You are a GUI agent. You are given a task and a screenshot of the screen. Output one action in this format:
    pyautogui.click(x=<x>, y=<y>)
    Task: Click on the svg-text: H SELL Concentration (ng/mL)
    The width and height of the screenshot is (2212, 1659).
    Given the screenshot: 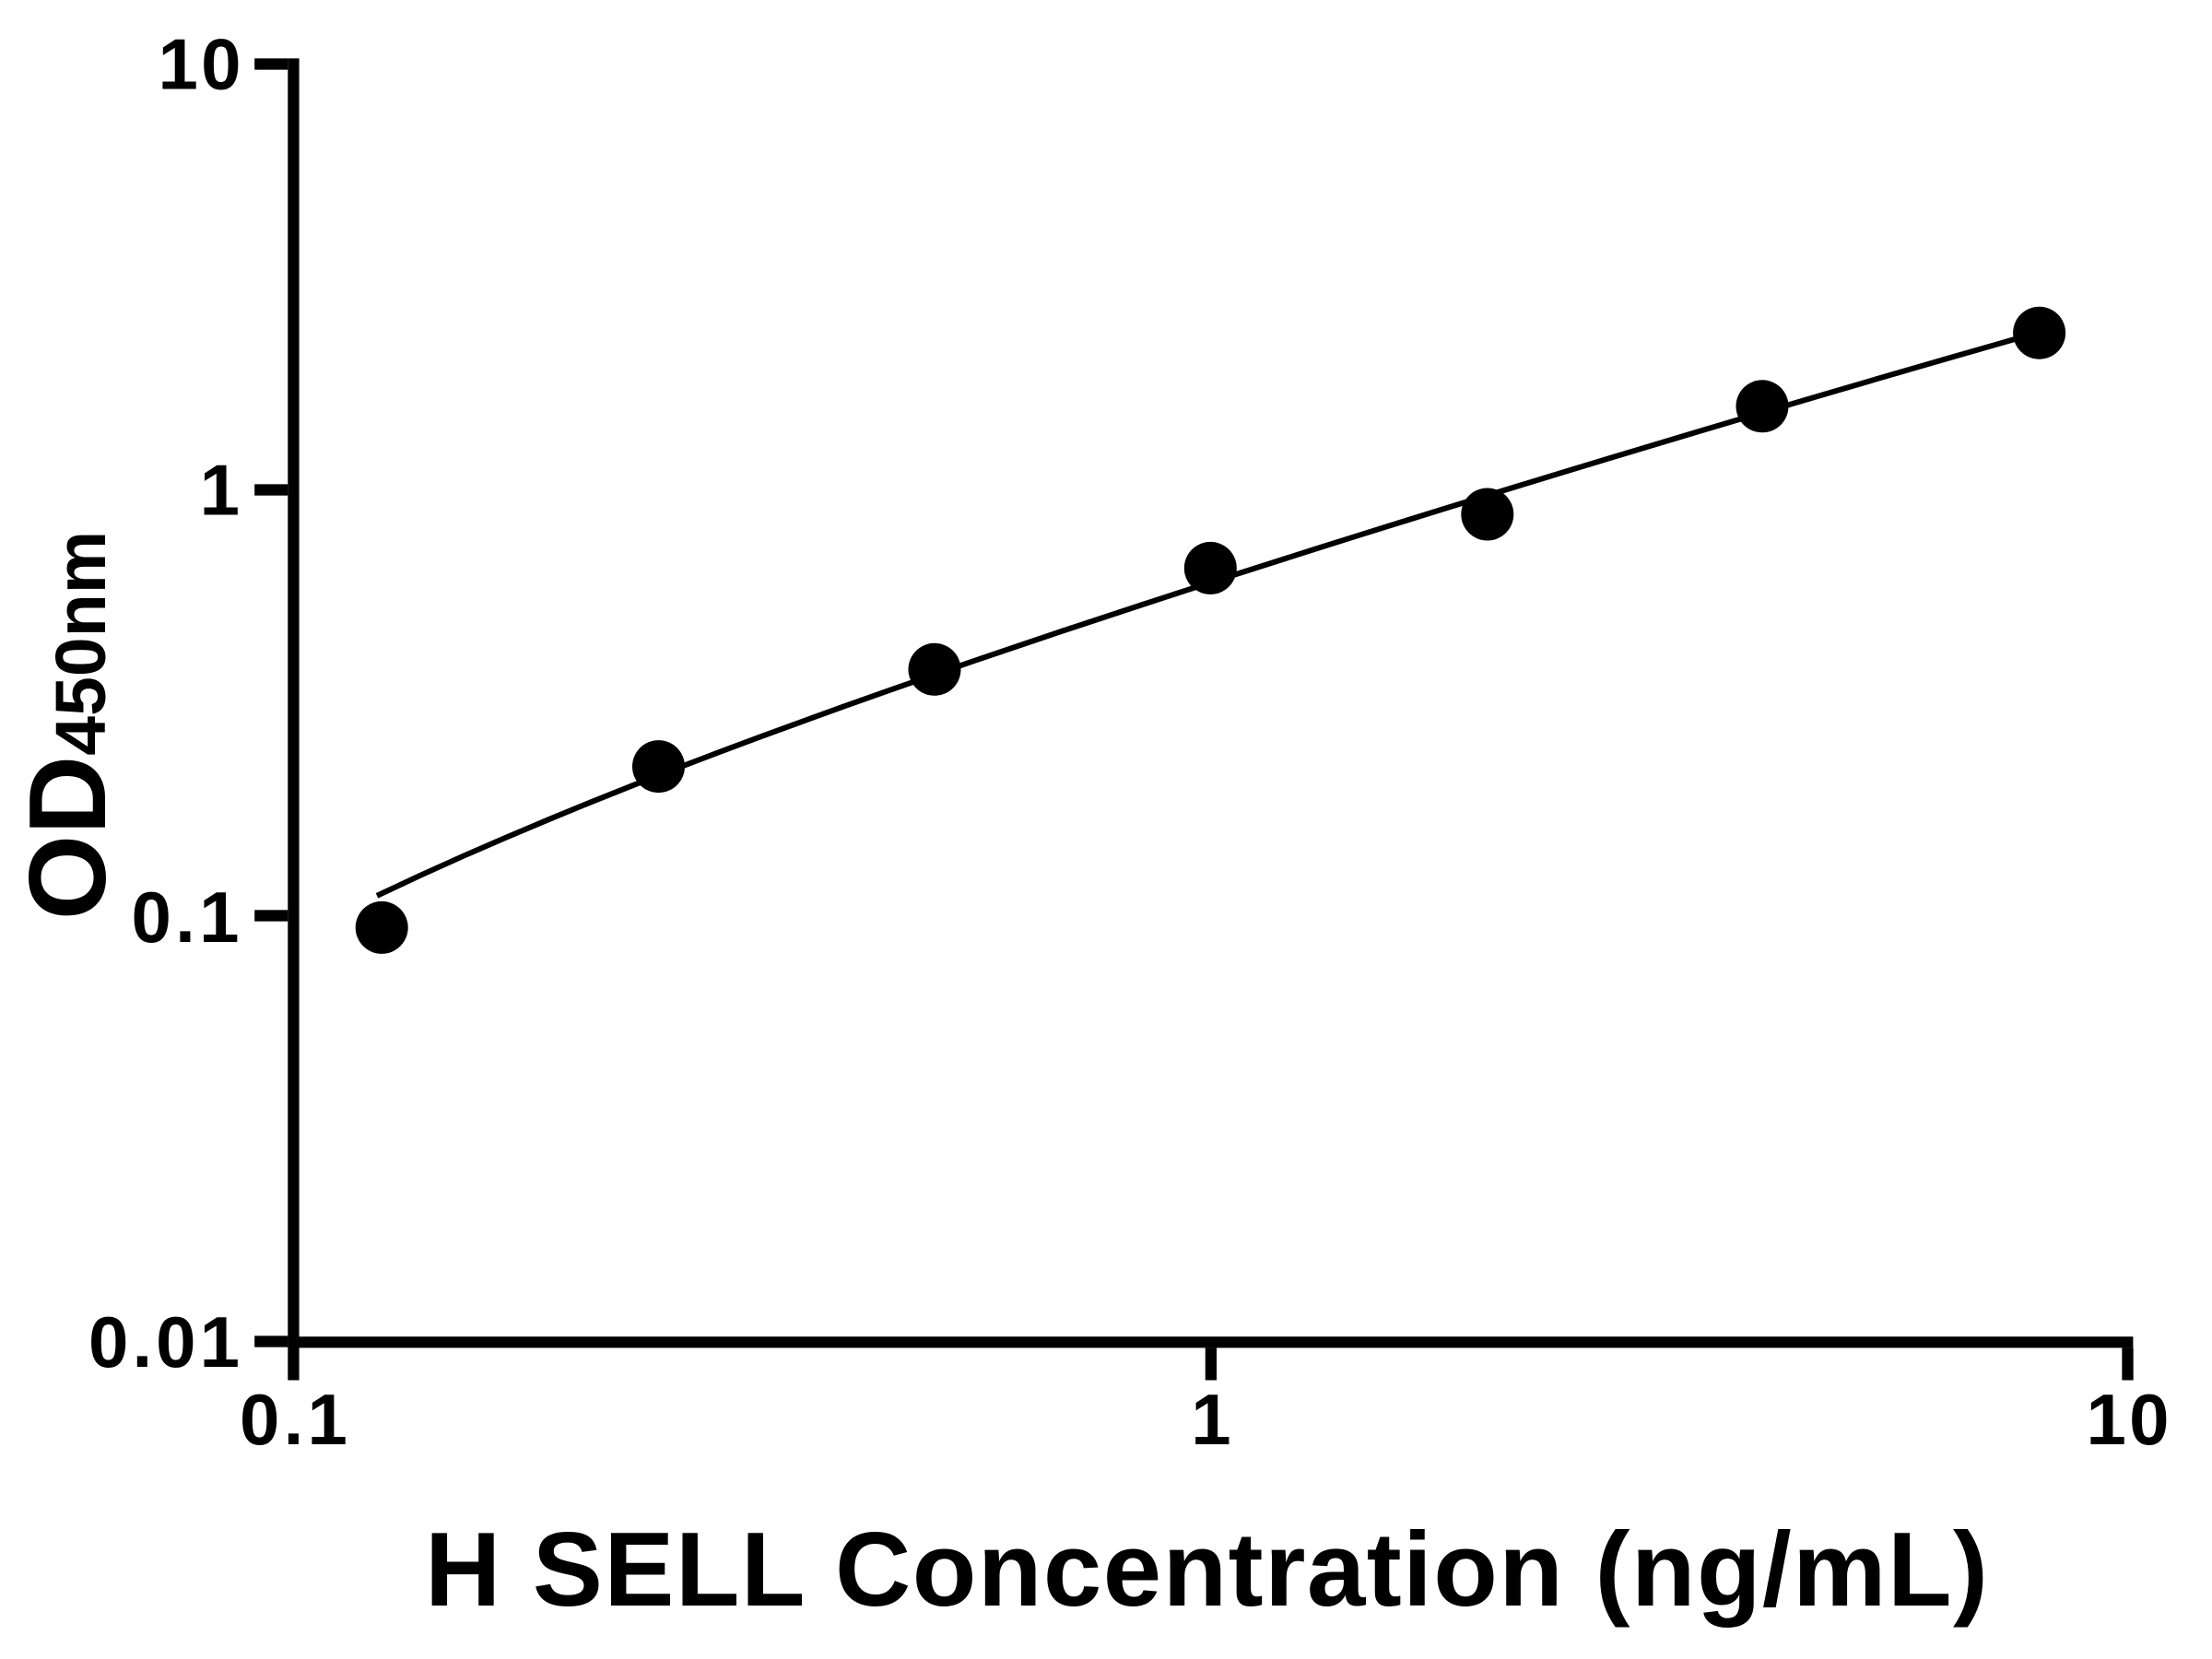 What is the action you would take?
    pyautogui.click(x=1206, y=1570)
    